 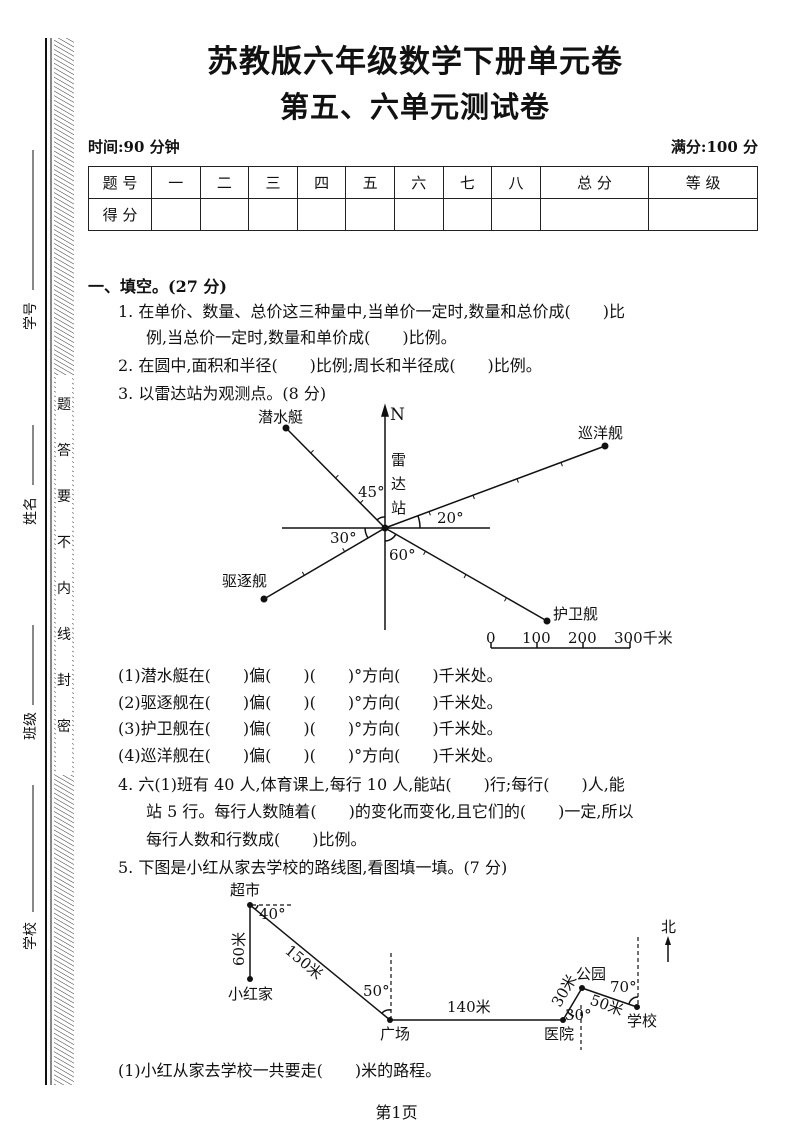 I want to click on question-5-item: (1)小红从家去学校一共要走( )米的路程。, so click(x=280, y=1070).